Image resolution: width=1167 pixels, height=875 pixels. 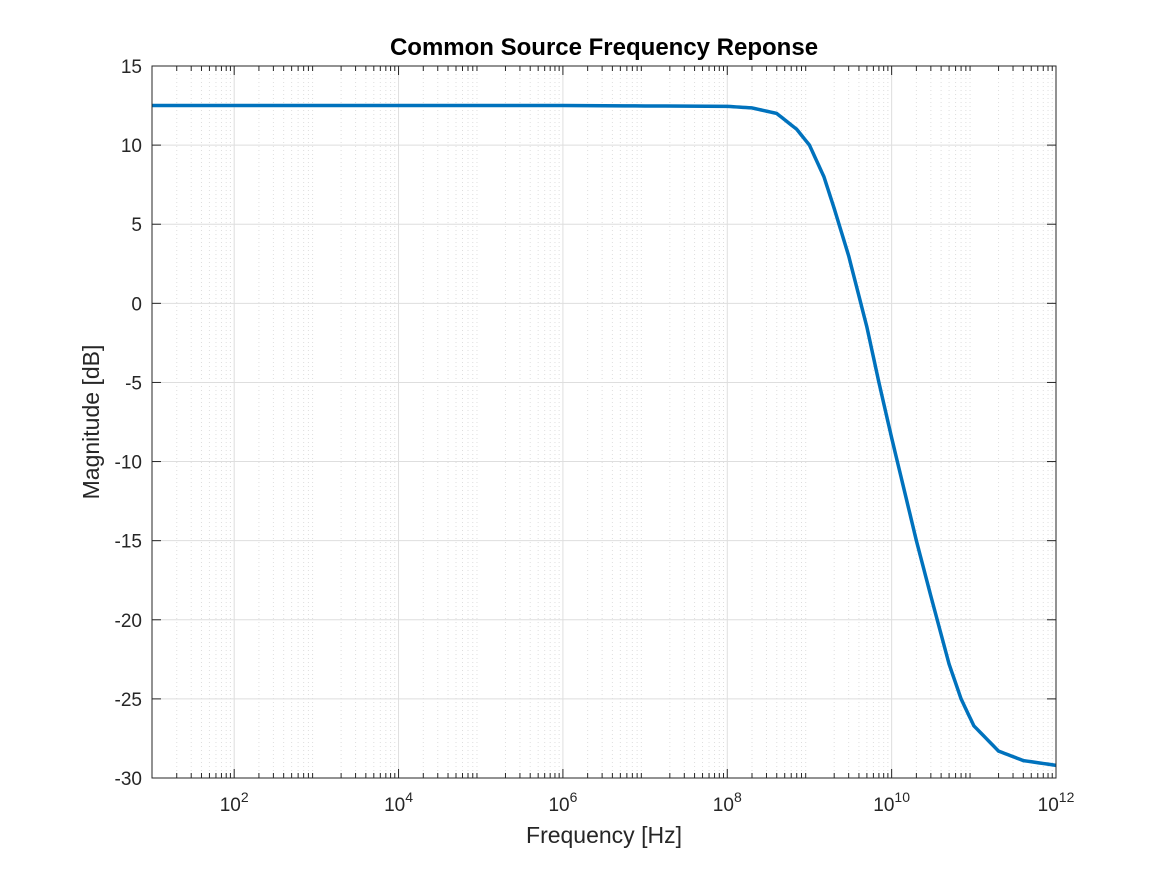 I want to click on x-tick-label: 10¹⁰, so click(x=891, y=802).